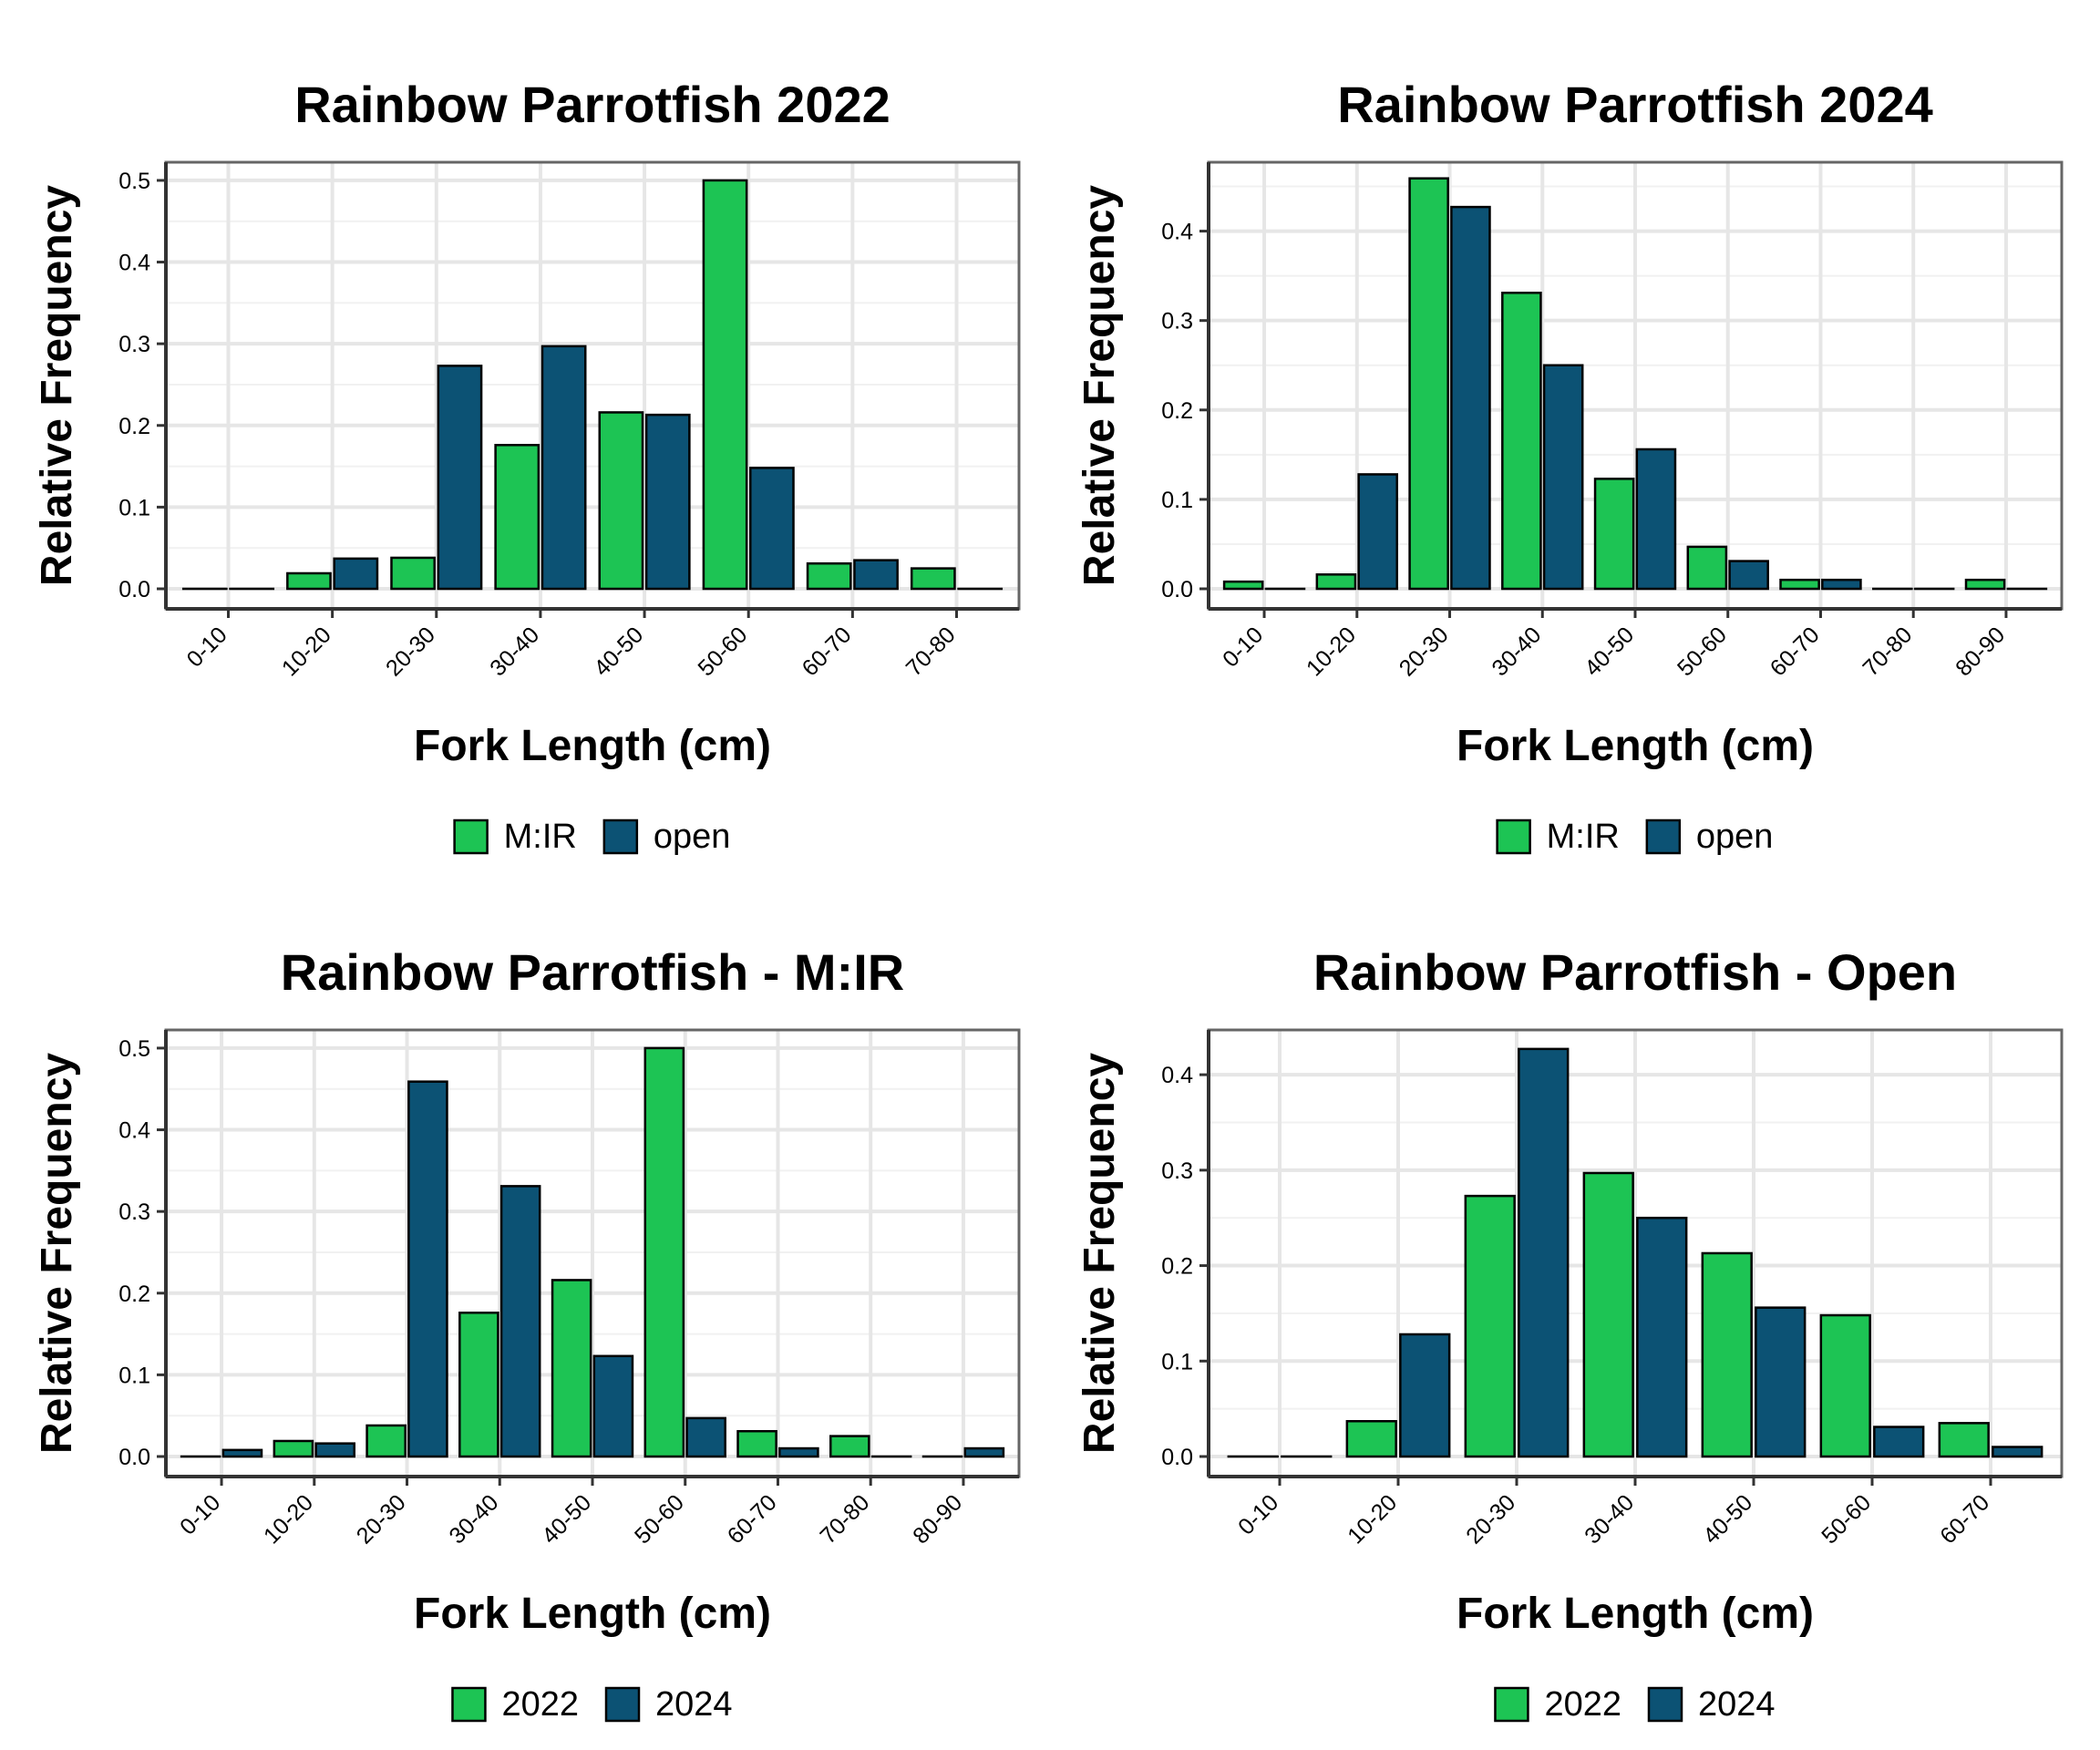 The height and width of the screenshot is (1750, 2100). What do you see at coordinates (1635, 105) in the screenshot?
I see `chart-title: Rainbow Parrotfish 2024` at bounding box center [1635, 105].